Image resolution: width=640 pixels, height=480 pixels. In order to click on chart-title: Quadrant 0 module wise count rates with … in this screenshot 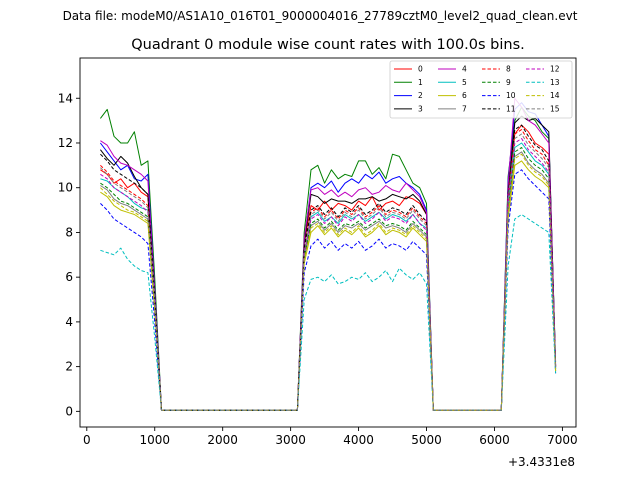, I will do `click(328, 45)`.